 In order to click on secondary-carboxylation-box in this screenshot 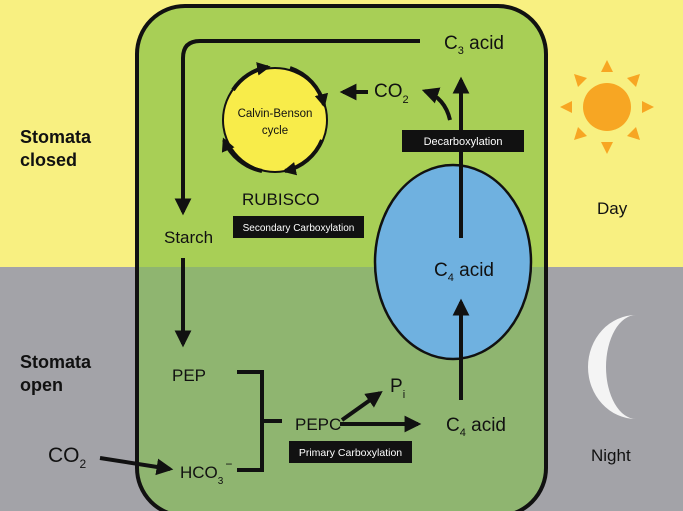, I will do `click(298, 227)`.